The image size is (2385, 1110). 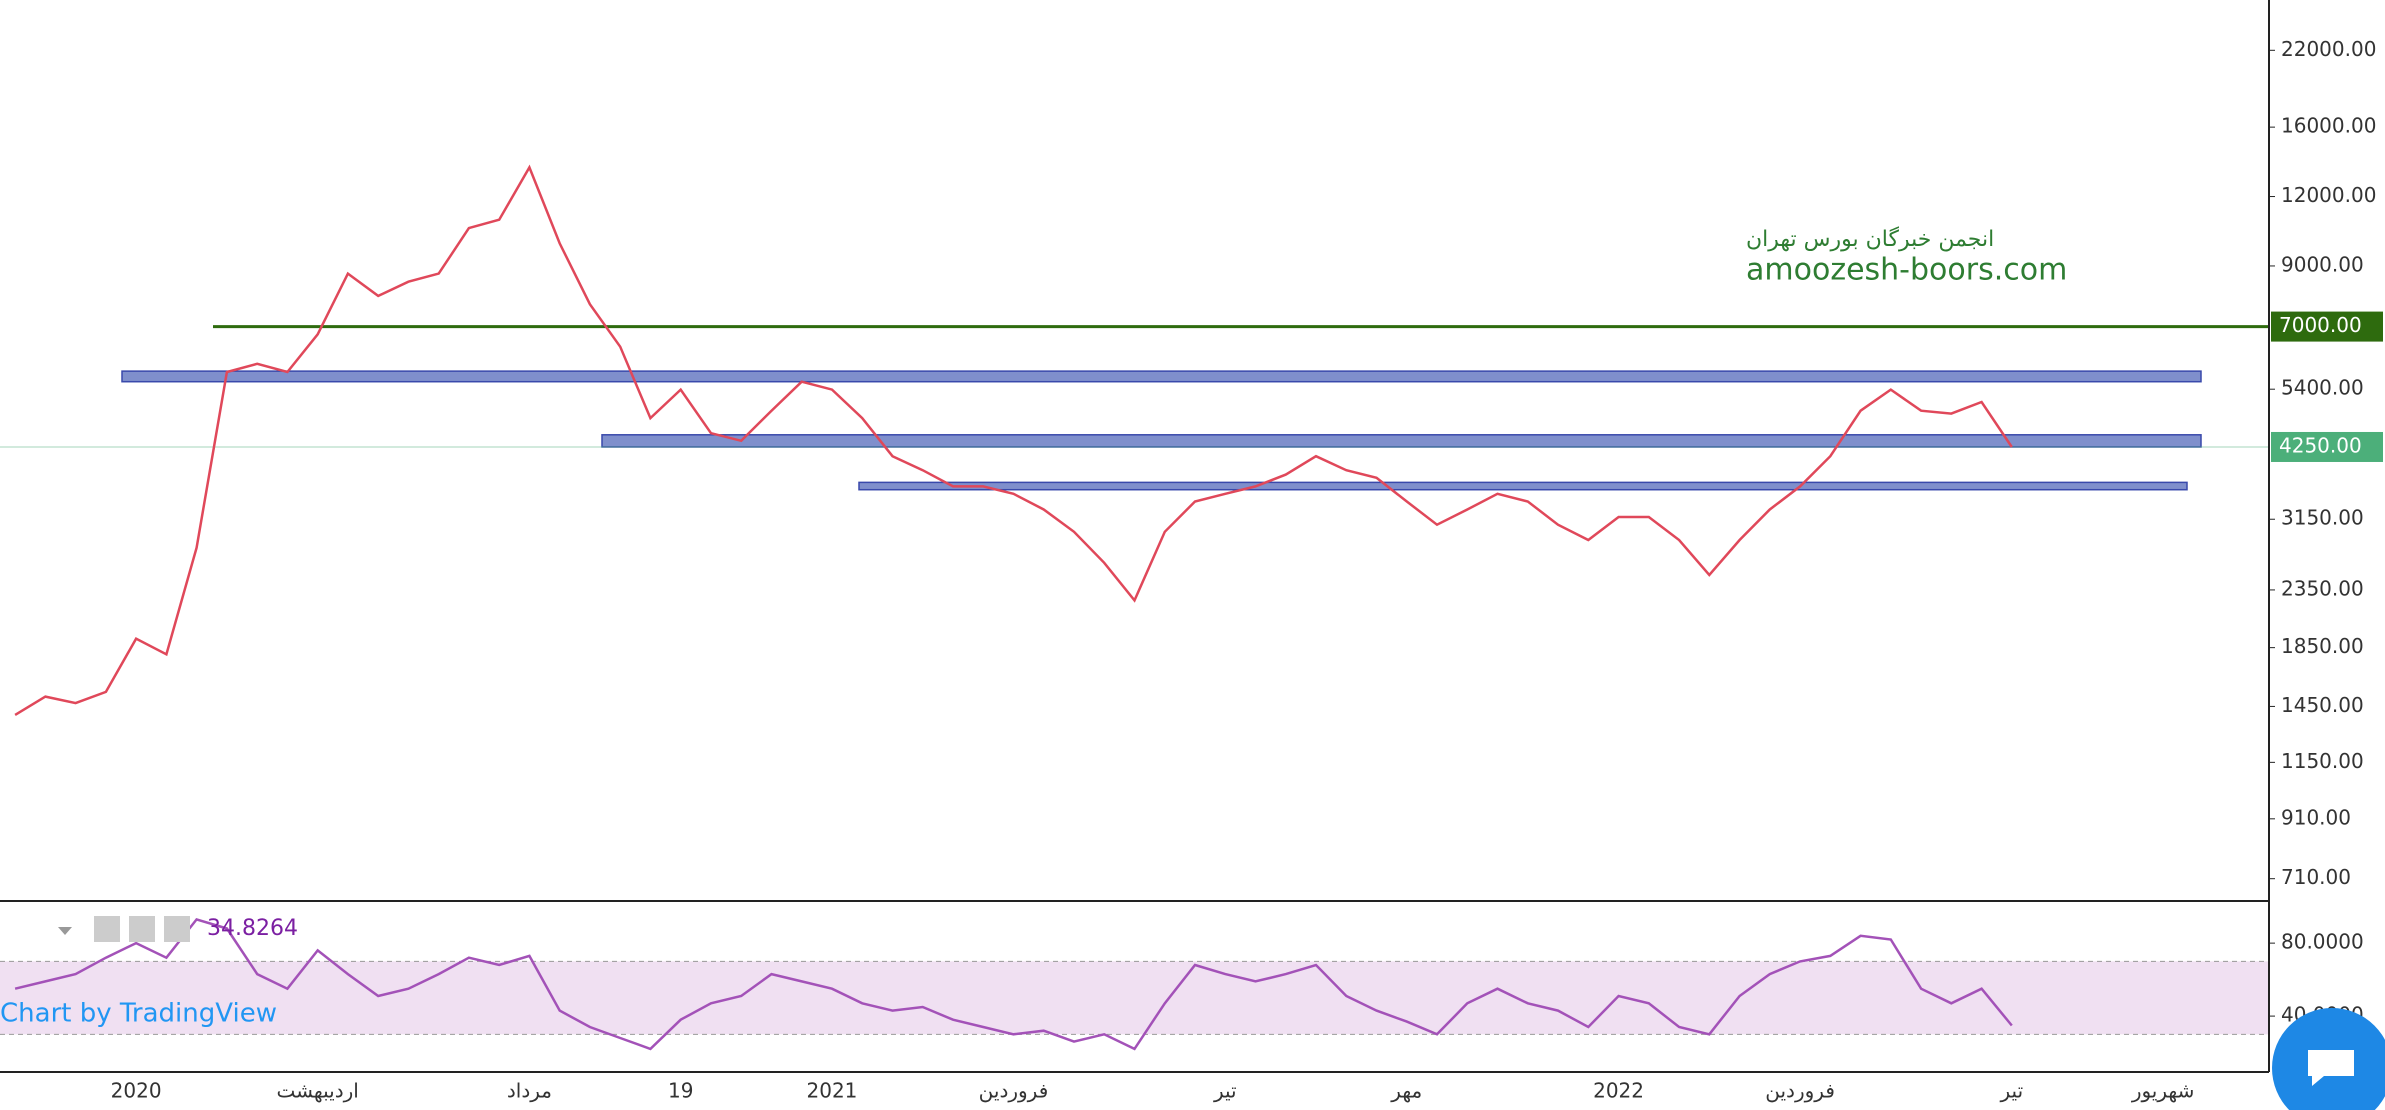 What do you see at coordinates (2322, 264) in the screenshot?
I see `y-tick-label: 9000.00` at bounding box center [2322, 264].